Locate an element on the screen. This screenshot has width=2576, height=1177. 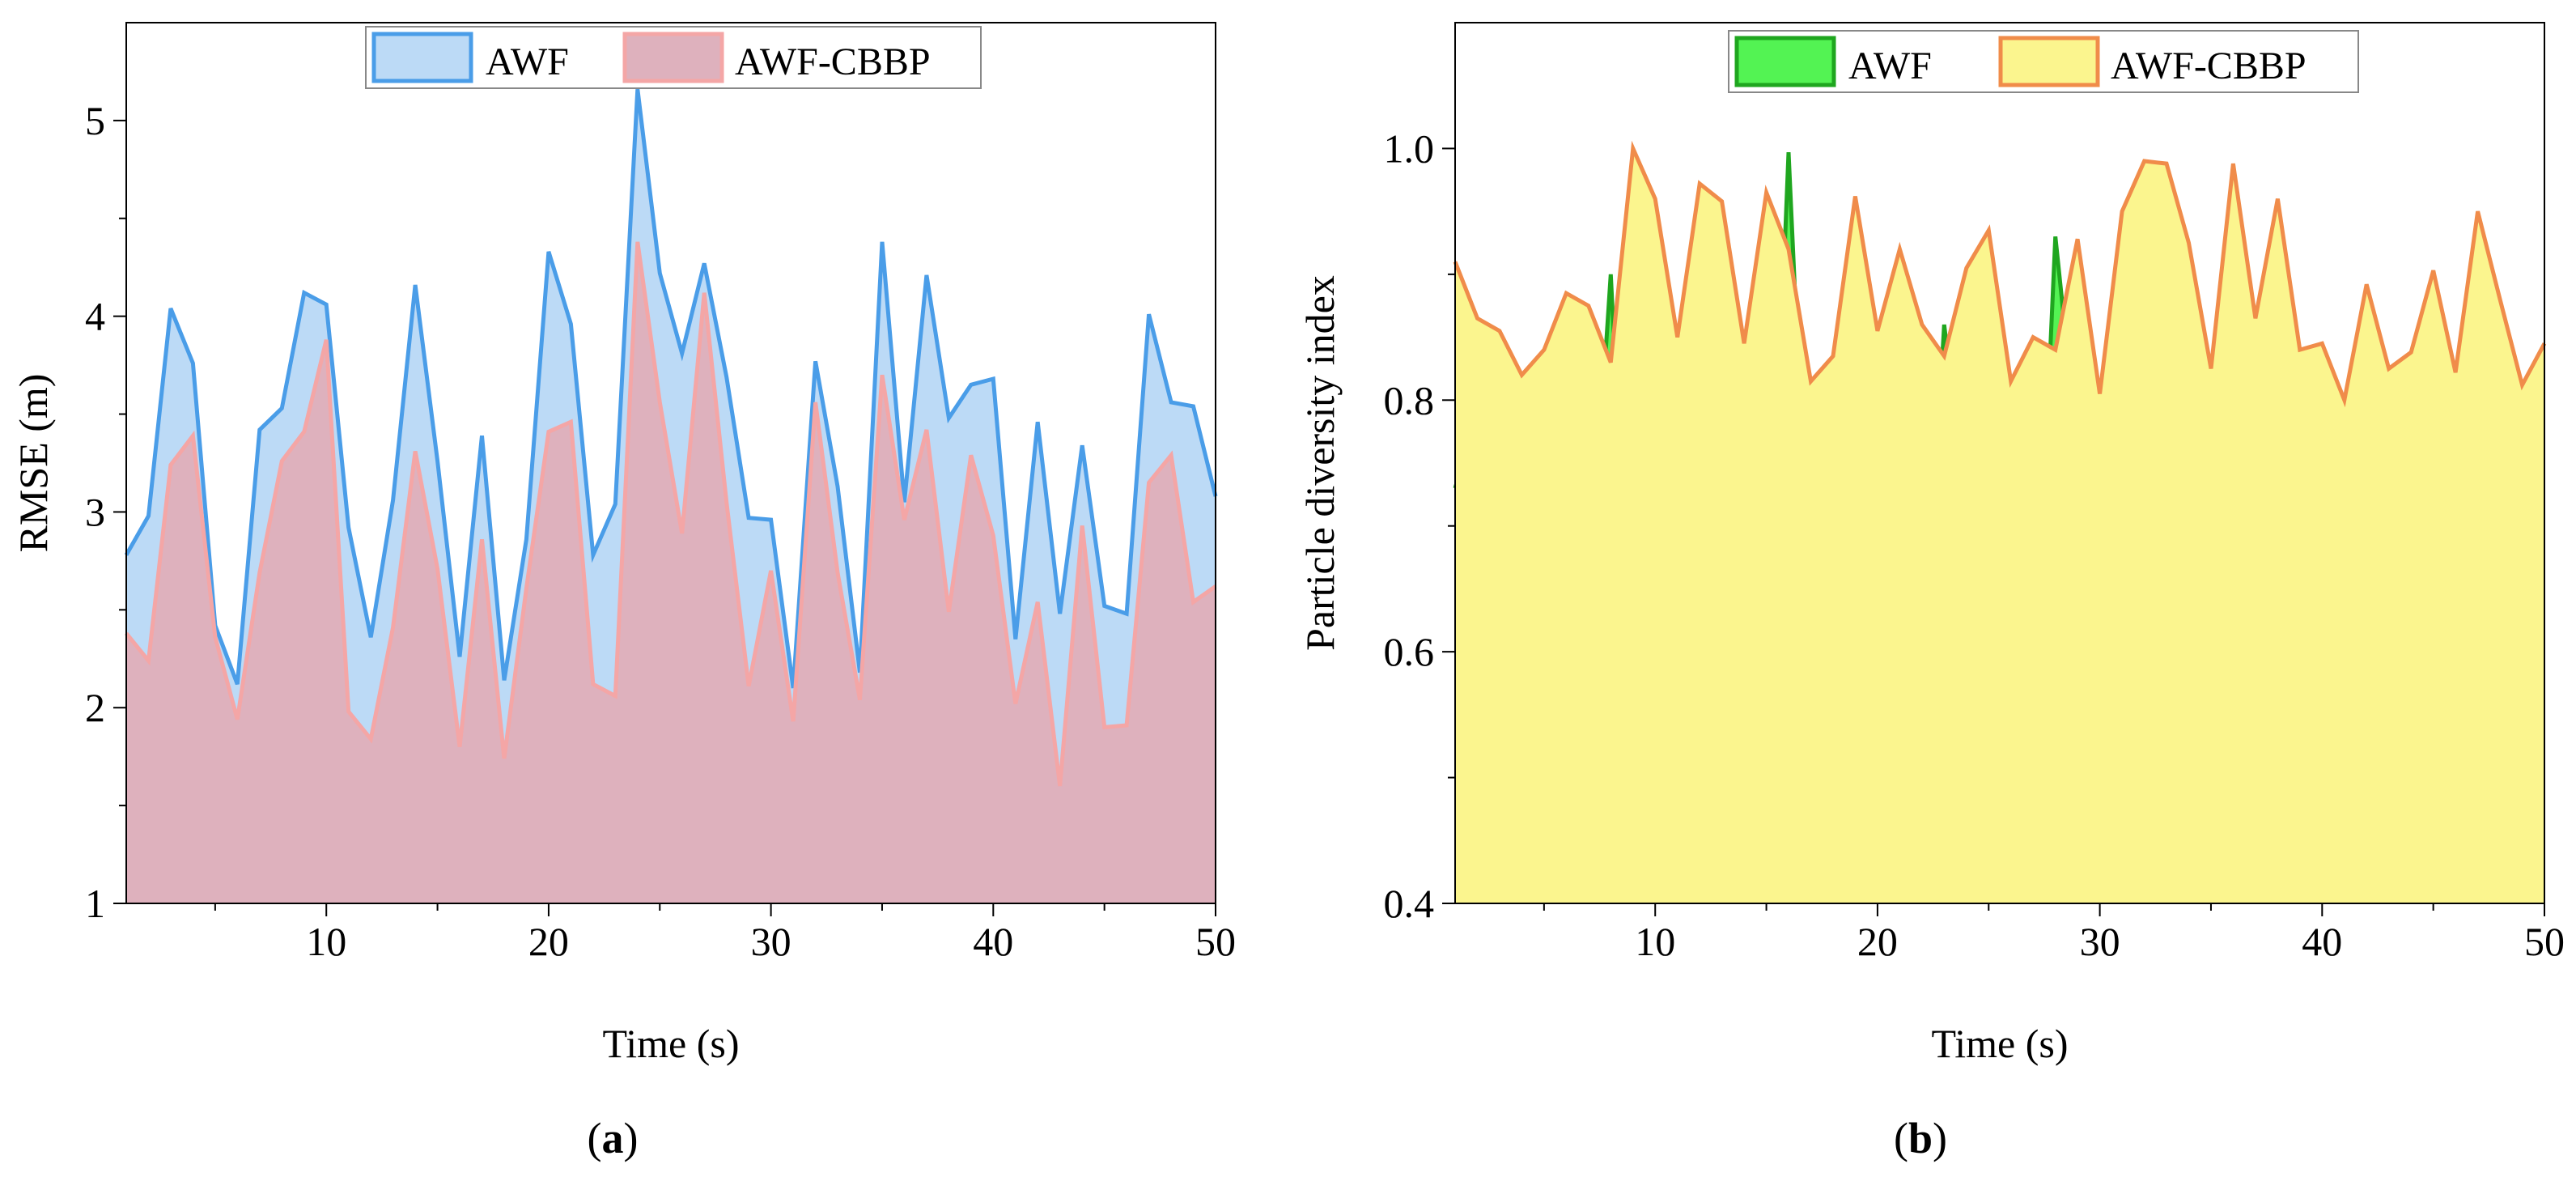
panel-b-xlabel: Time (s) is located at coordinates (1999, 1043).